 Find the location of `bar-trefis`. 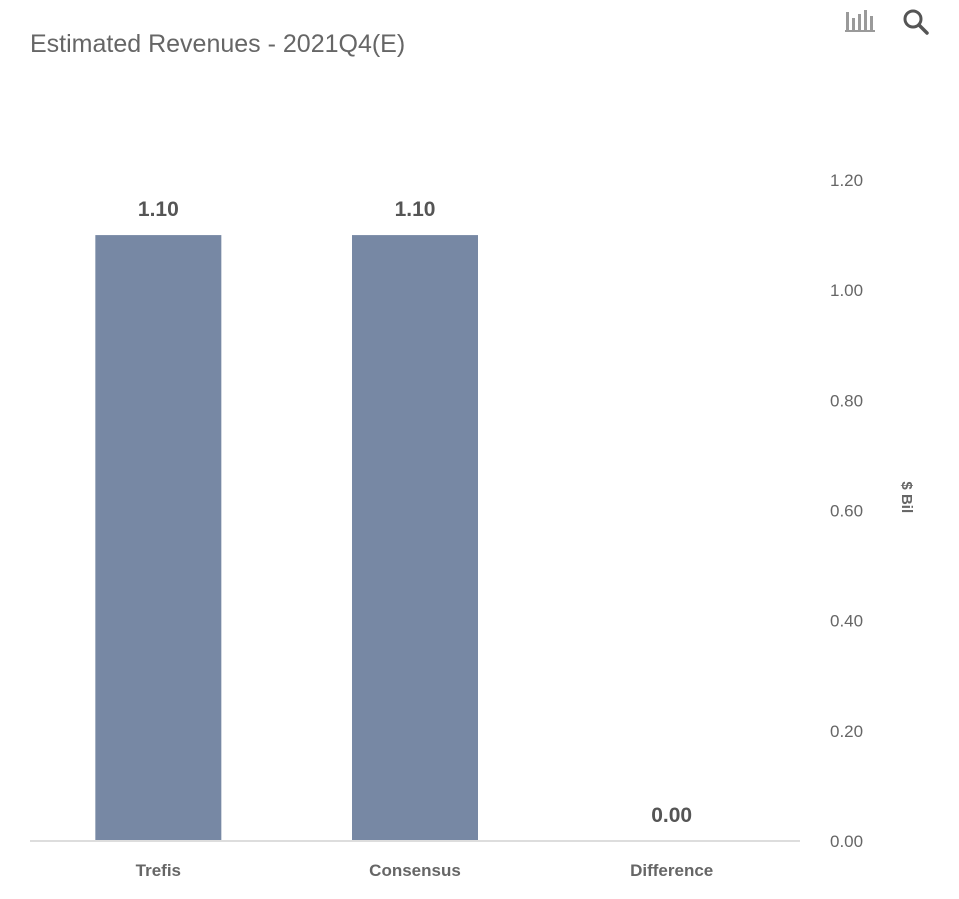

bar-trefis is located at coordinates (158, 538).